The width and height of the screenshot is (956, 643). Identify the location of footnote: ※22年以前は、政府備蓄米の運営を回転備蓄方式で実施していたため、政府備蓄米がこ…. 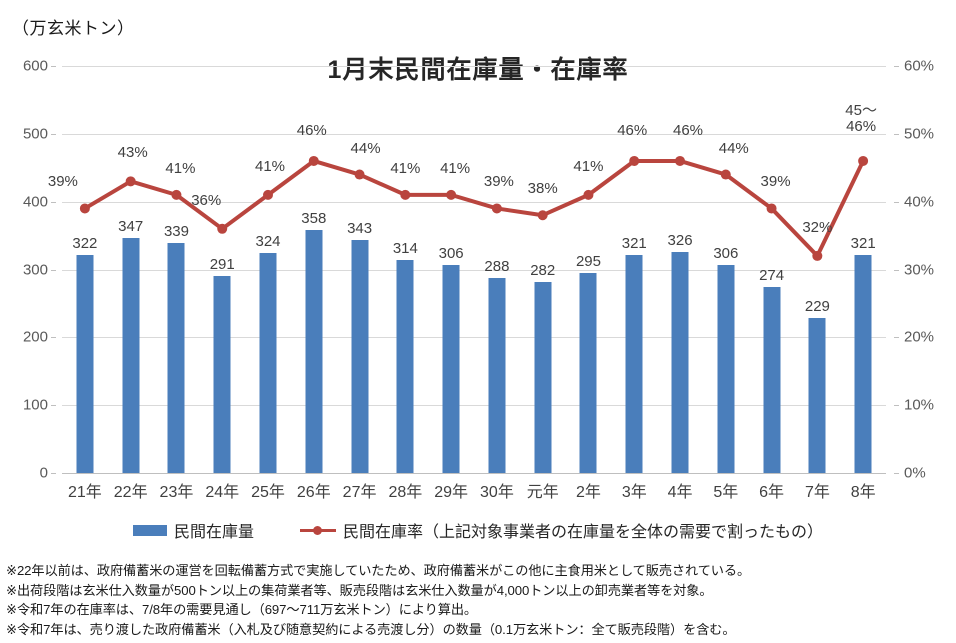
(378, 570).